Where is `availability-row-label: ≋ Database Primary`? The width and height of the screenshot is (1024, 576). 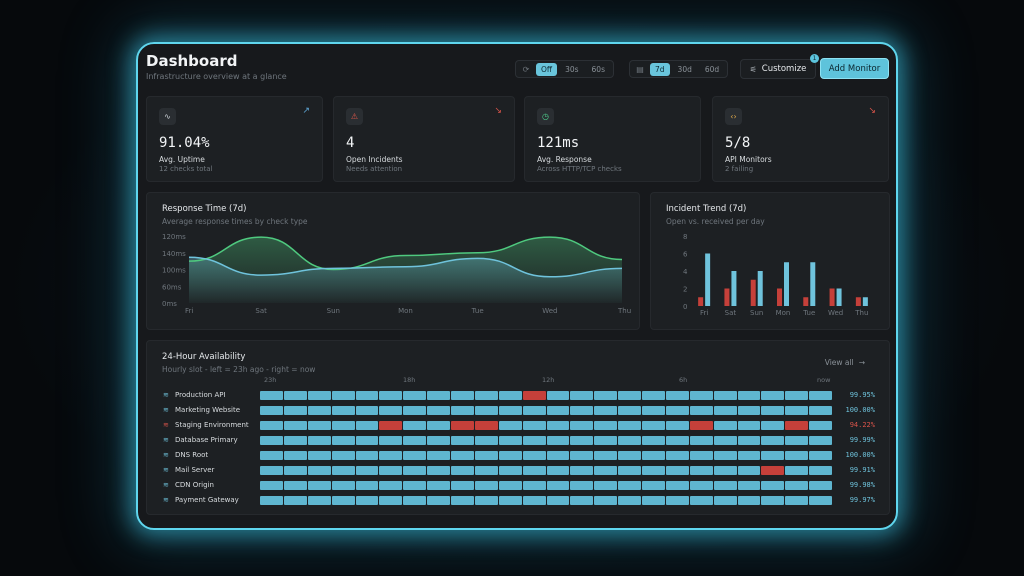 availability-row-label: ≋ Database Primary is located at coordinates (200, 440).